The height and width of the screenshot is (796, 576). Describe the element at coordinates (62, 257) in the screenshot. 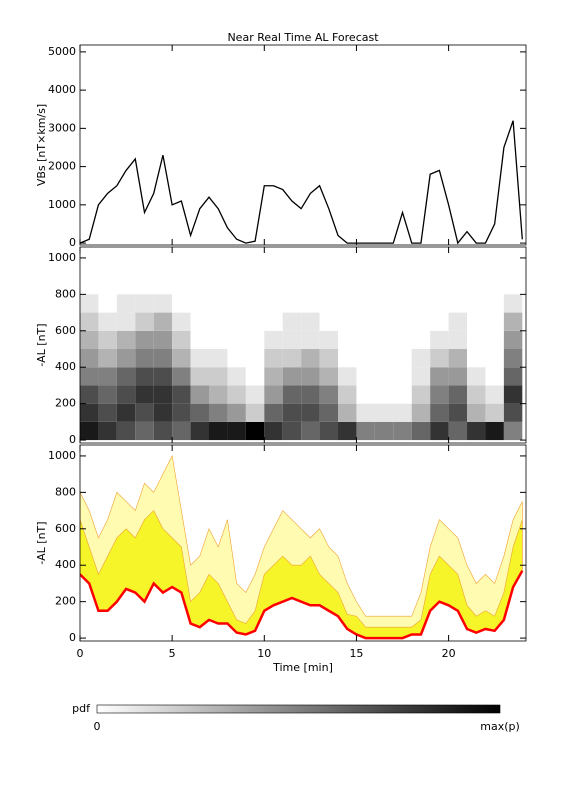

I see `y-tick-label: 1000` at that location.